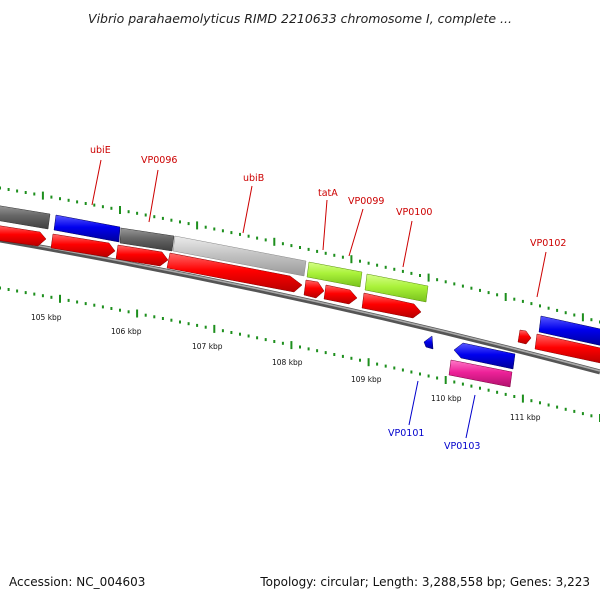 The image size is (600, 600). Describe the element at coordinates (25, 217) in the screenshot. I see `gene-box-left-edge` at that location.